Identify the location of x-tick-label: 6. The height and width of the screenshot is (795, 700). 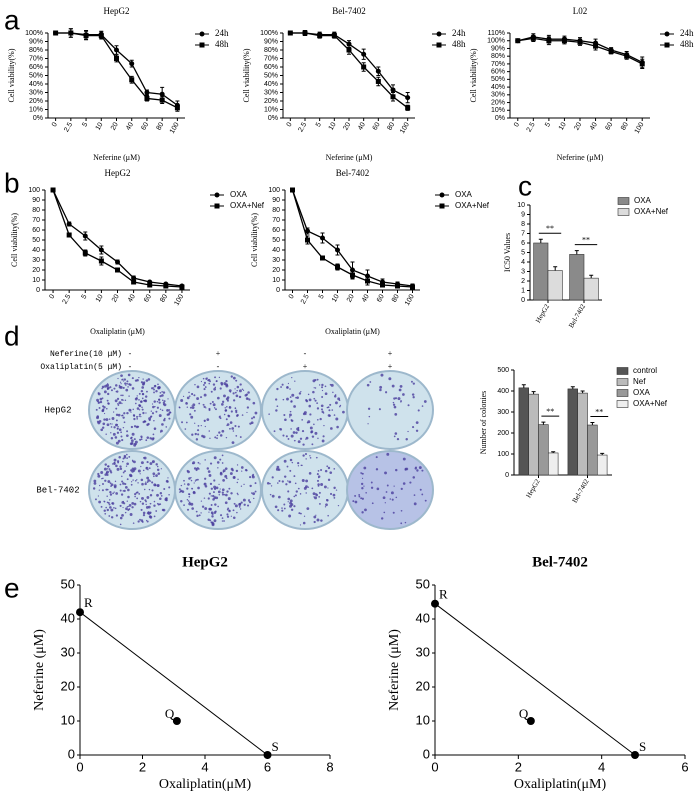
(684, 766).